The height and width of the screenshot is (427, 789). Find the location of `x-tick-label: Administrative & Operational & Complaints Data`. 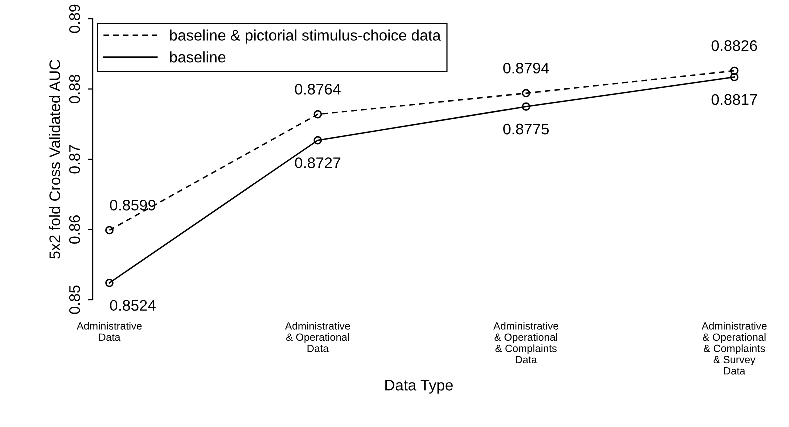

x-tick-label: Administrative & Operational & Complaints Data is located at coordinates (526, 343).